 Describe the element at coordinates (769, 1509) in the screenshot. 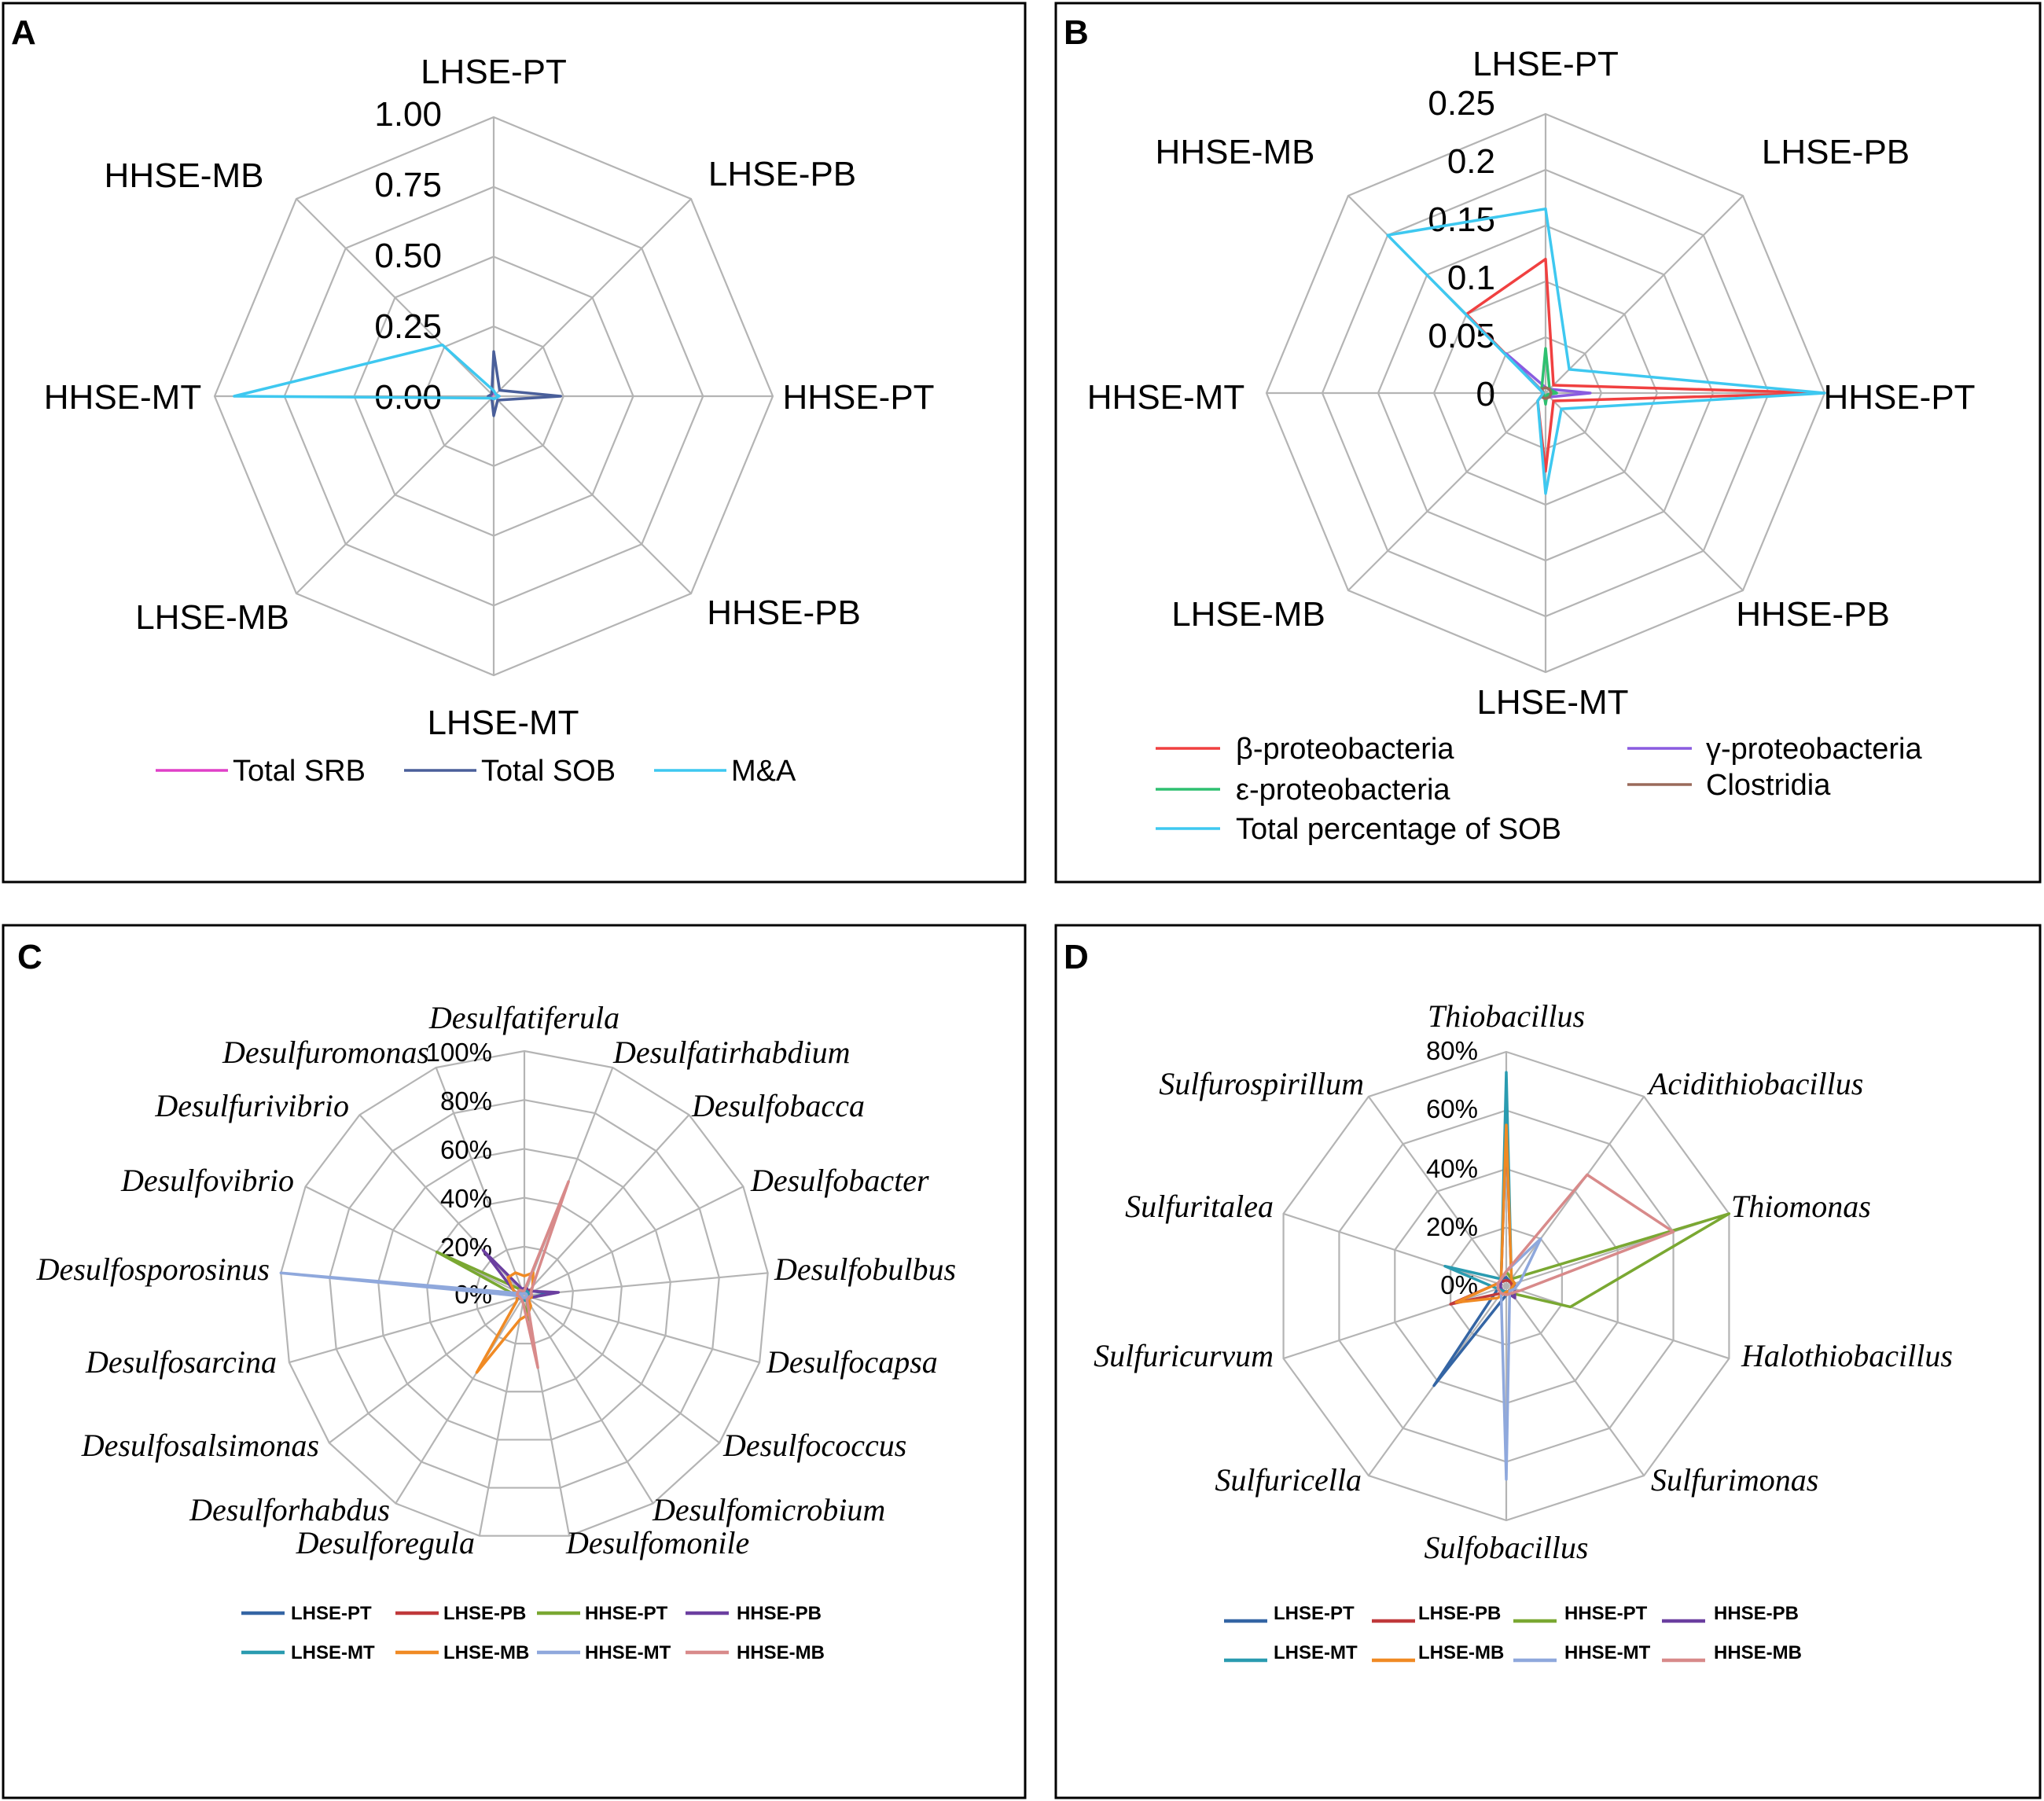

I see `panel-c-axis-label: Desulfomicrobium` at that location.